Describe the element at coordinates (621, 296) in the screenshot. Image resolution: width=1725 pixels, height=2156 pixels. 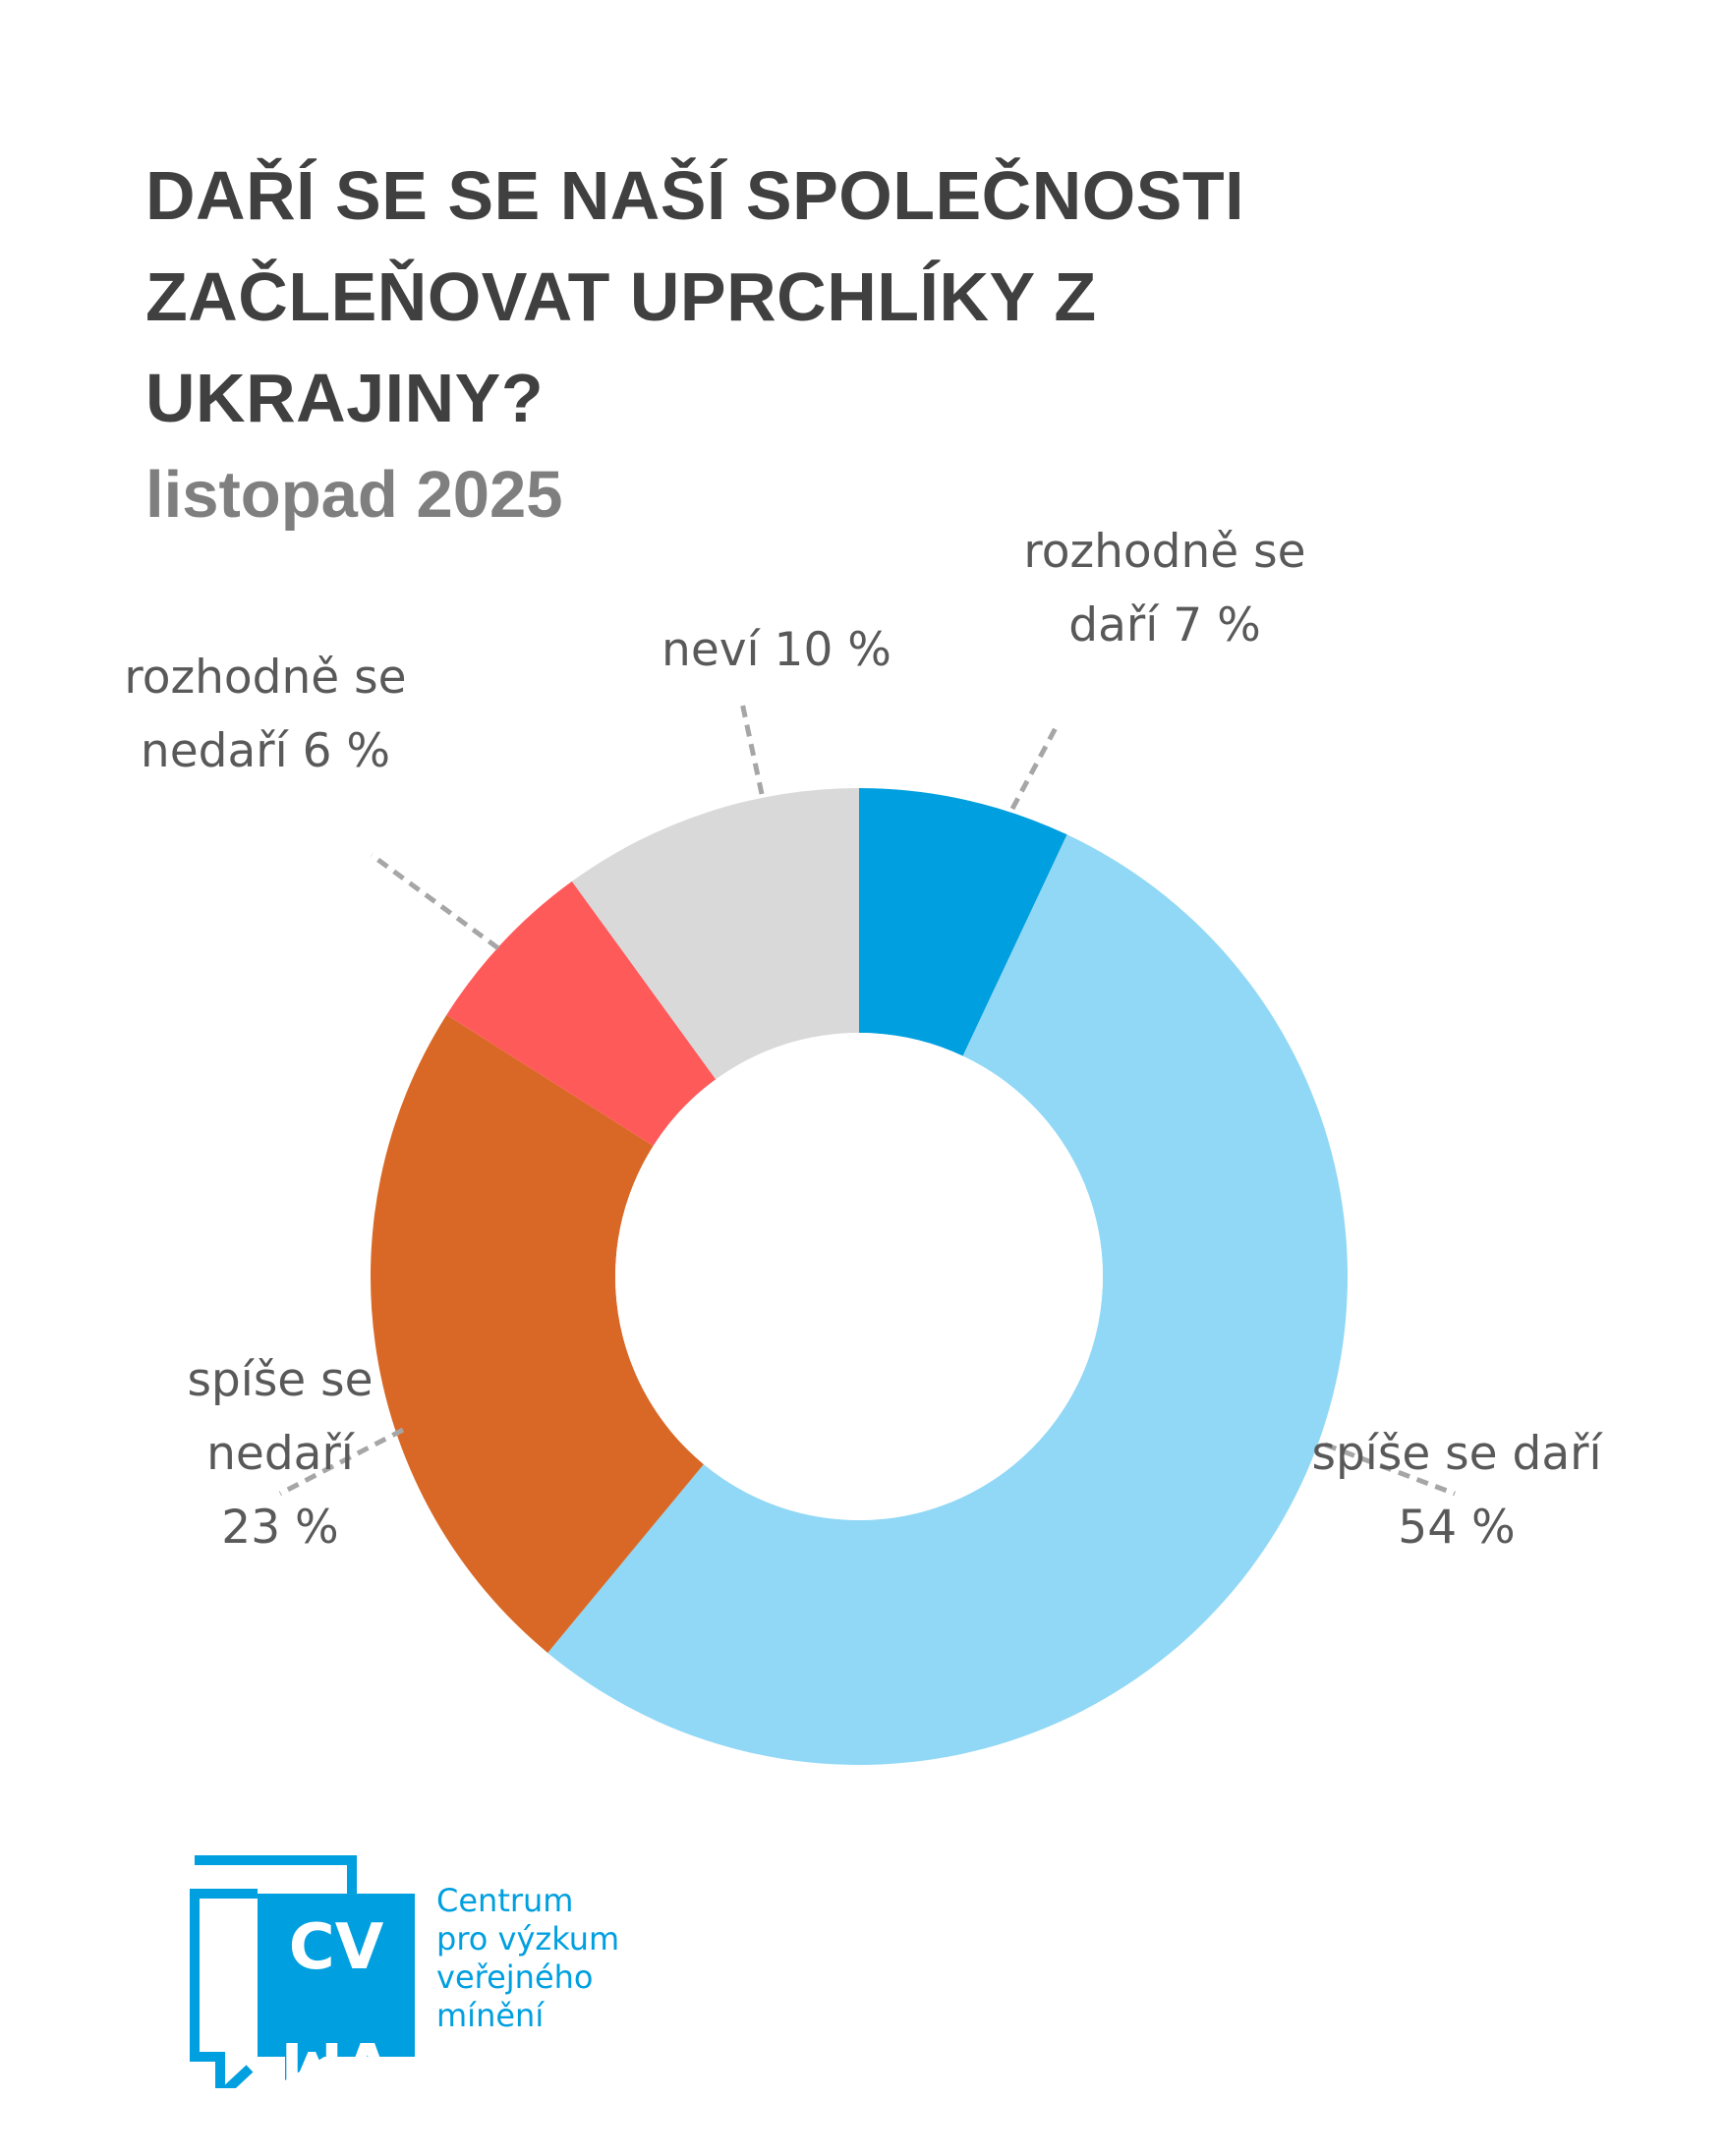
I see `chart-title-line-2: ZAČLEŇOVAT UPRCHLÍKY Z` at that location.